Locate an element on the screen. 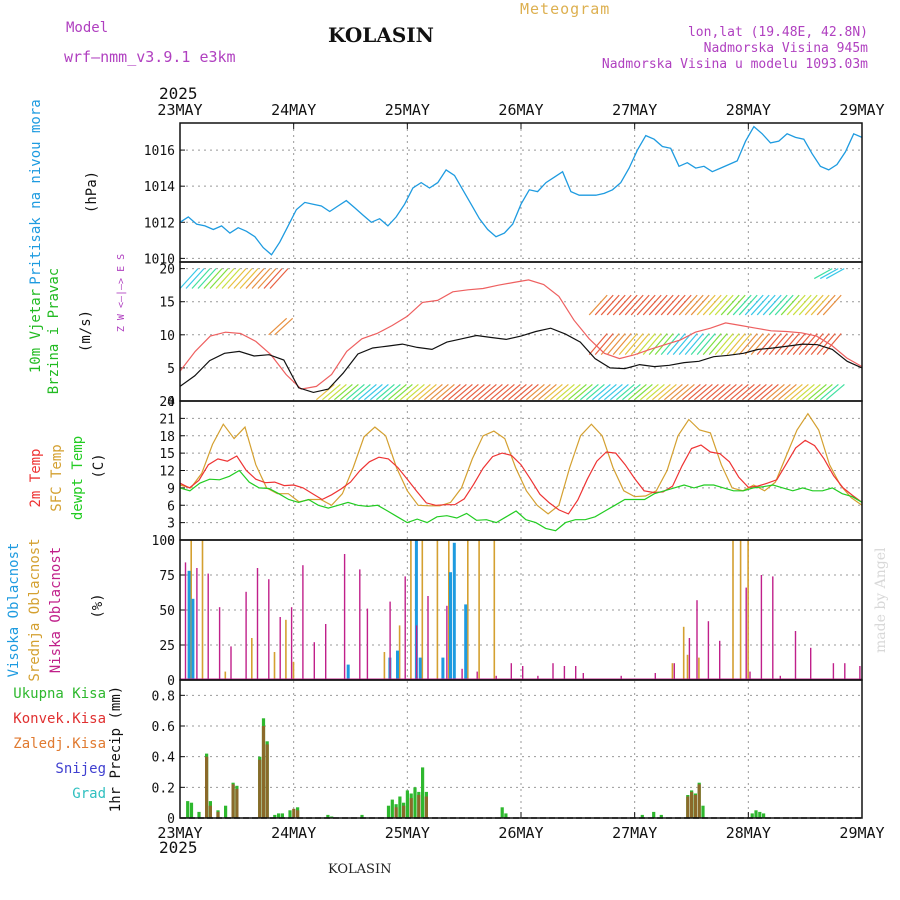  precip-legend-4: Grad is located at coordinates (89, 794).